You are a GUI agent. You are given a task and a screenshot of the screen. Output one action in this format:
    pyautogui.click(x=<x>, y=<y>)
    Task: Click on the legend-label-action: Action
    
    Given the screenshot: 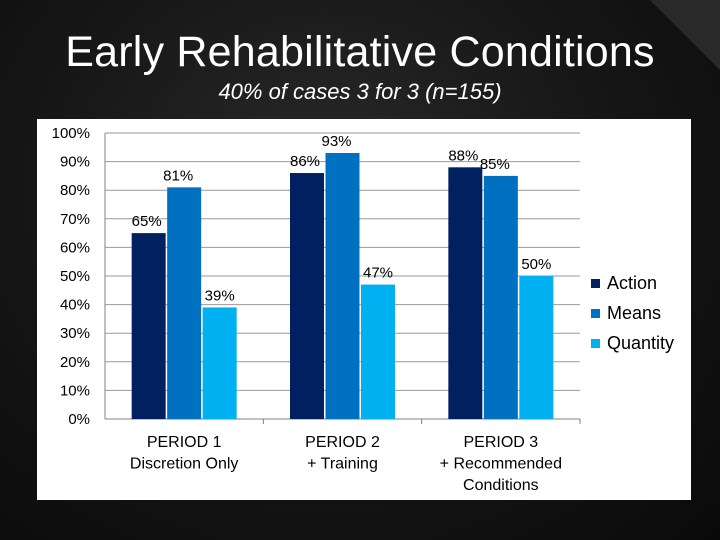 What is the action you would take?
    pyautogui.click(x=632, y=282)
    